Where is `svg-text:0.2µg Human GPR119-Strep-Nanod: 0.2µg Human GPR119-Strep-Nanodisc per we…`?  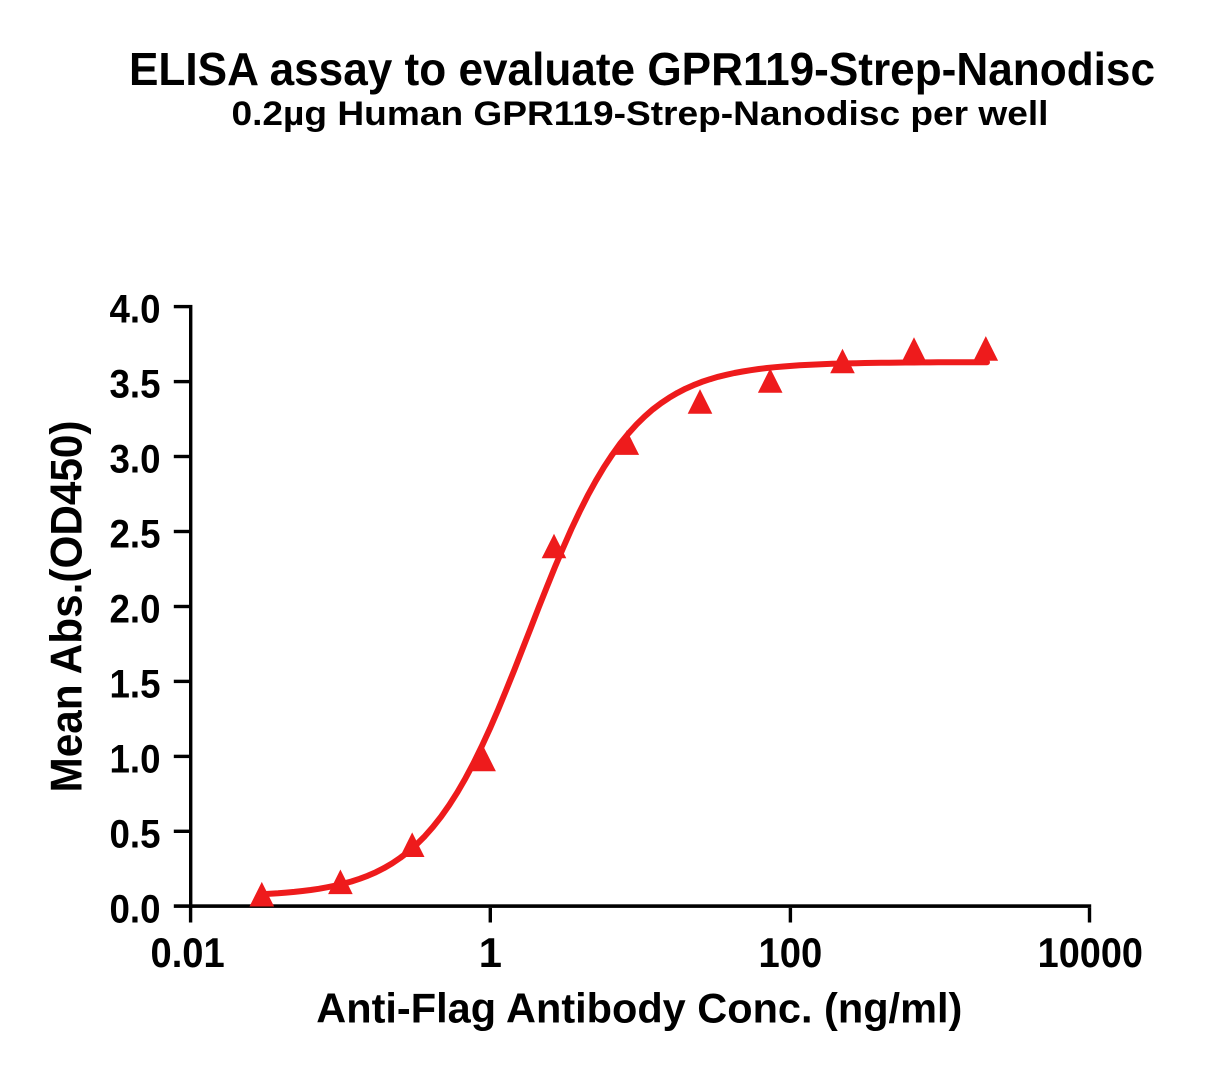
svg-text:0.2µg Human GPR119-Strep-Nanod: 0.2µg Human GPR119-Strep-Nanodisc per we… is located at coordinates (640, 114).